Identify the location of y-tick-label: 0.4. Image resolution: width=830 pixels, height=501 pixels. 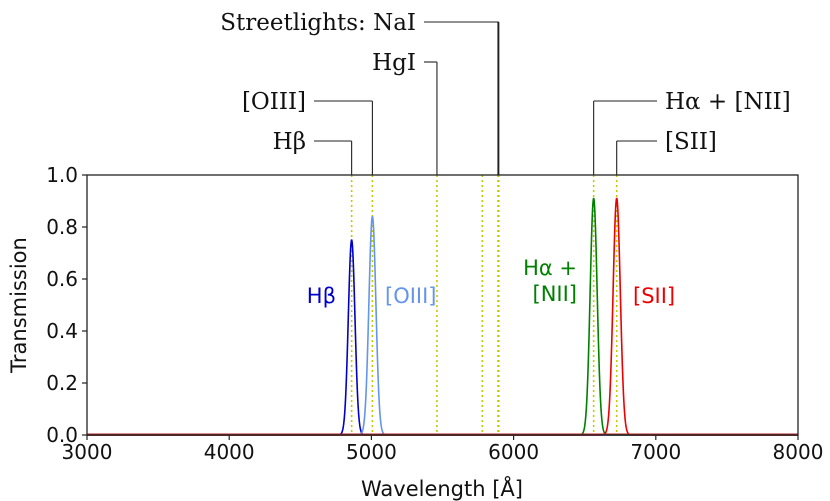
(62, 331).